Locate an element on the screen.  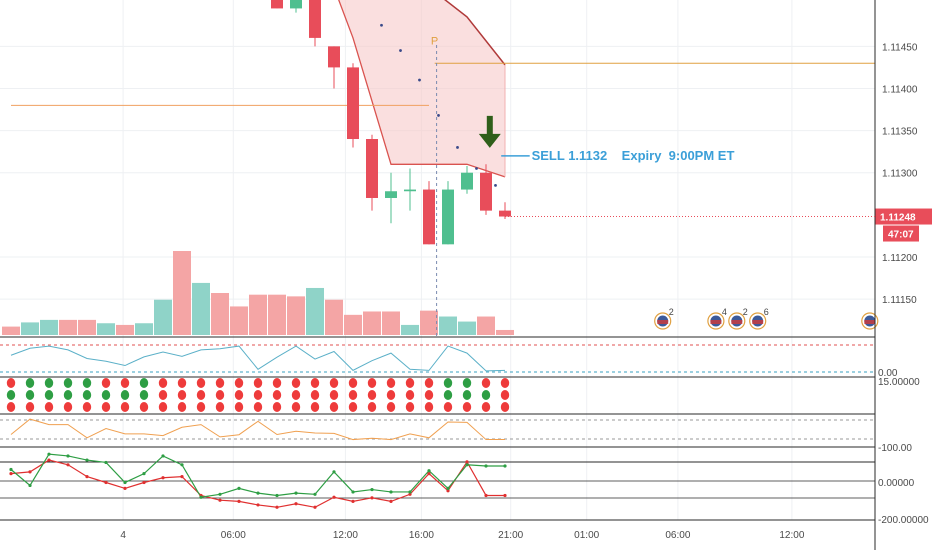
time-tick-label: 01:00 is located at coordinates (586, 535).